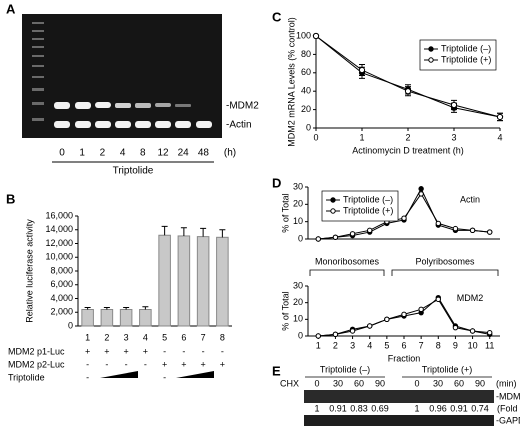 The image size is (520, 428). I want to click on lane-label: 12, so click(163, 153).